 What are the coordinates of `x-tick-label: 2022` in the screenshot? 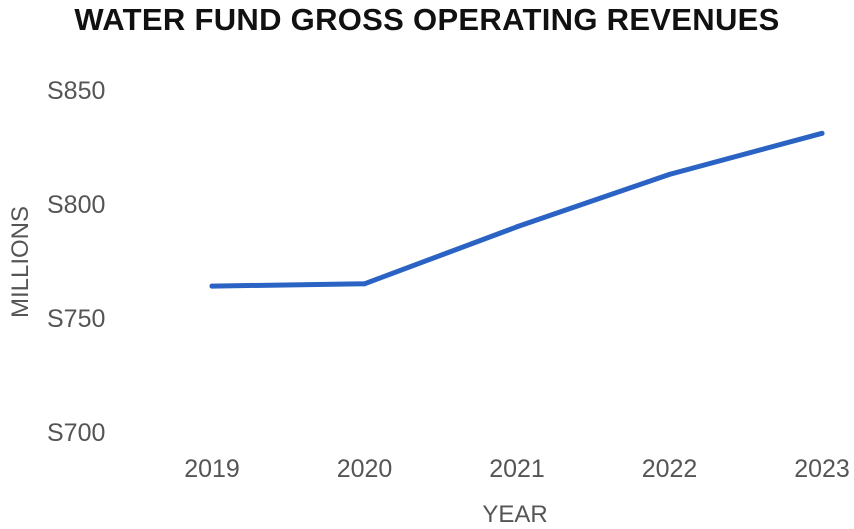 It's located at (670, 469).